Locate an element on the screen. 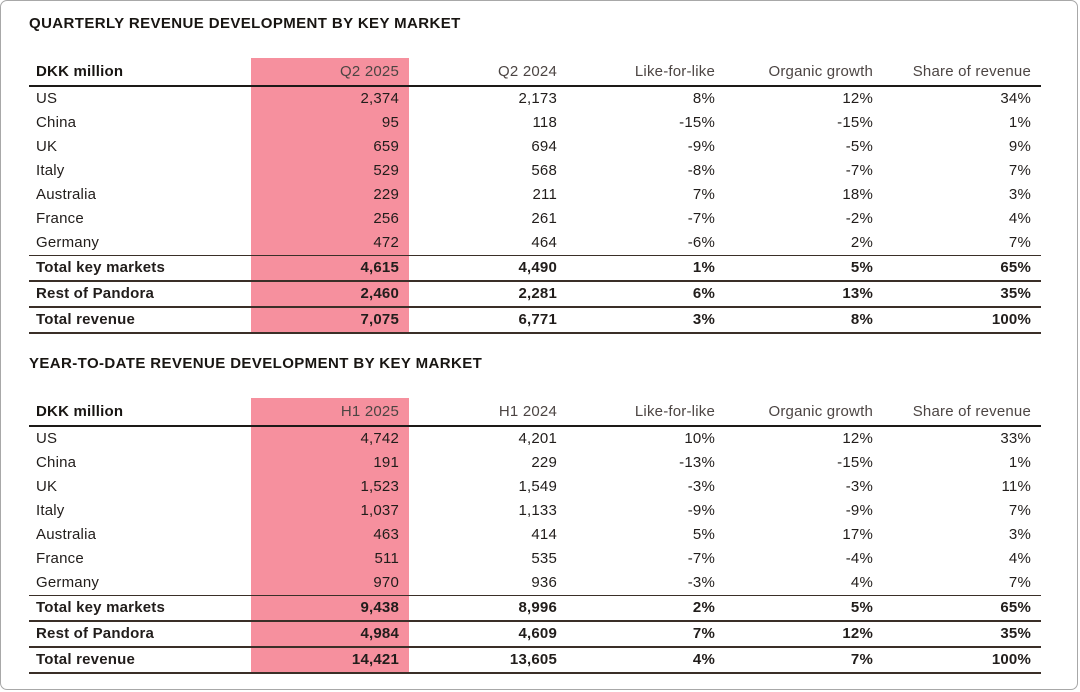  cell-value: 13,605 is located at coordinates (533, 659).